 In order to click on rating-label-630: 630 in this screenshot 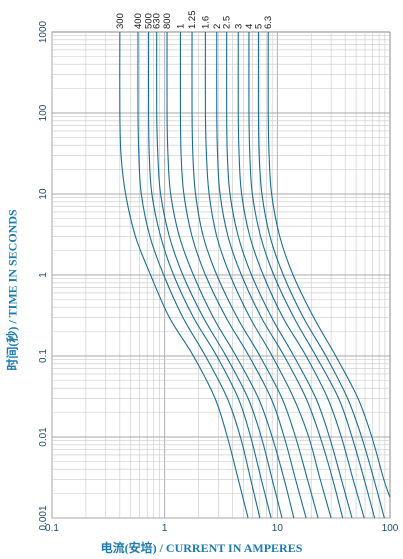, I will do `click(157, 21)`.